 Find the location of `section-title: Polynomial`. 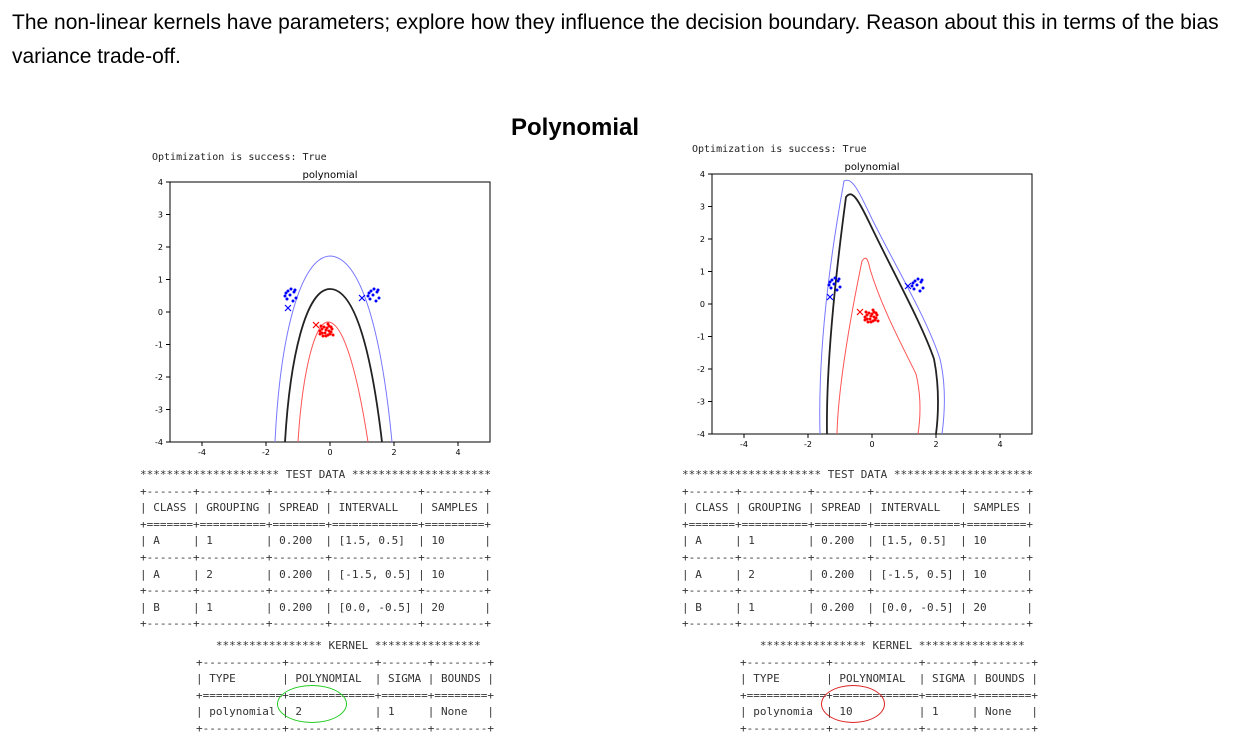

section-title: Polynomial is located at coordinates (575, 127).